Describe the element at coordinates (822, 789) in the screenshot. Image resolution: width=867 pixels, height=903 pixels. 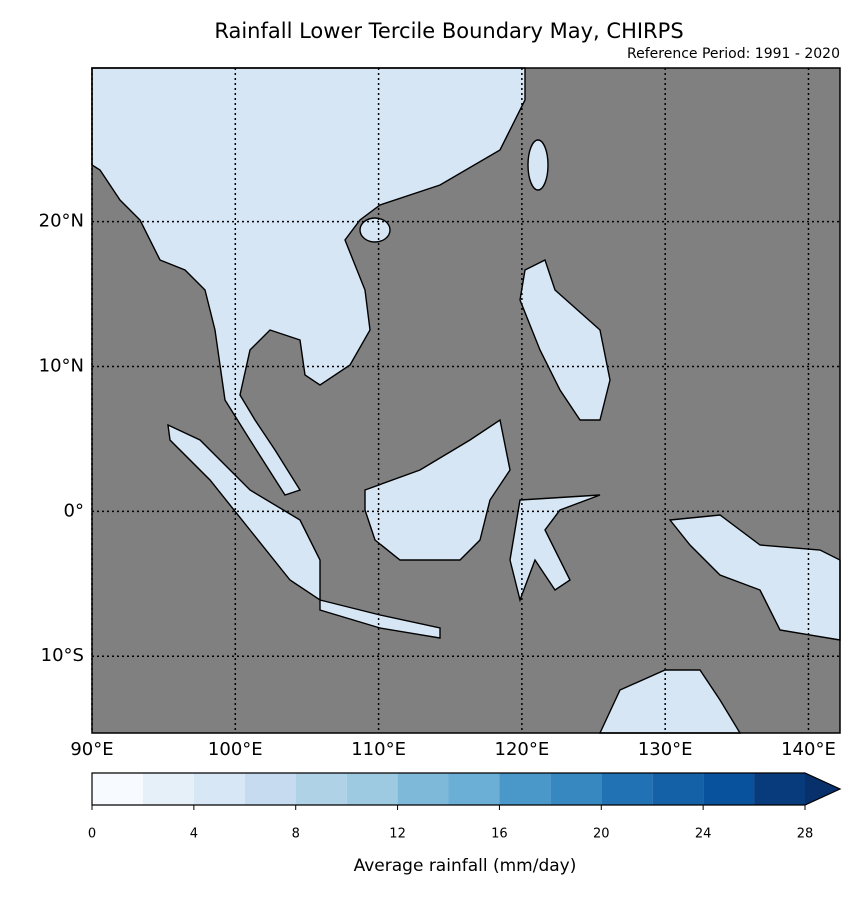
I see `colorbar-extend` at that location.